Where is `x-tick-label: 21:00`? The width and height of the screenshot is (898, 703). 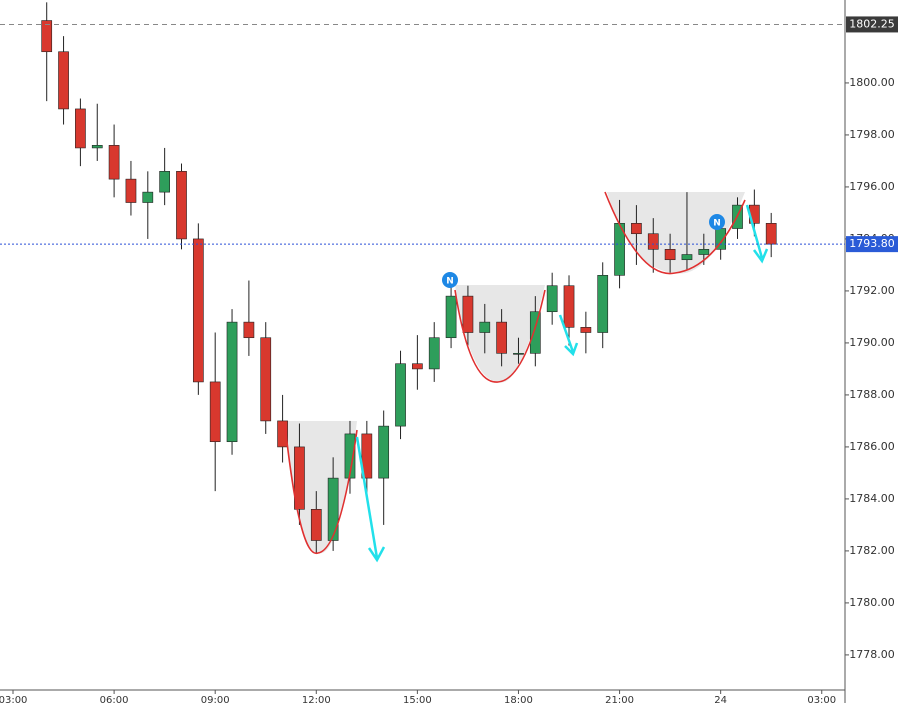
x-tick-label: 21:00 is located at coordinates (619, 699).